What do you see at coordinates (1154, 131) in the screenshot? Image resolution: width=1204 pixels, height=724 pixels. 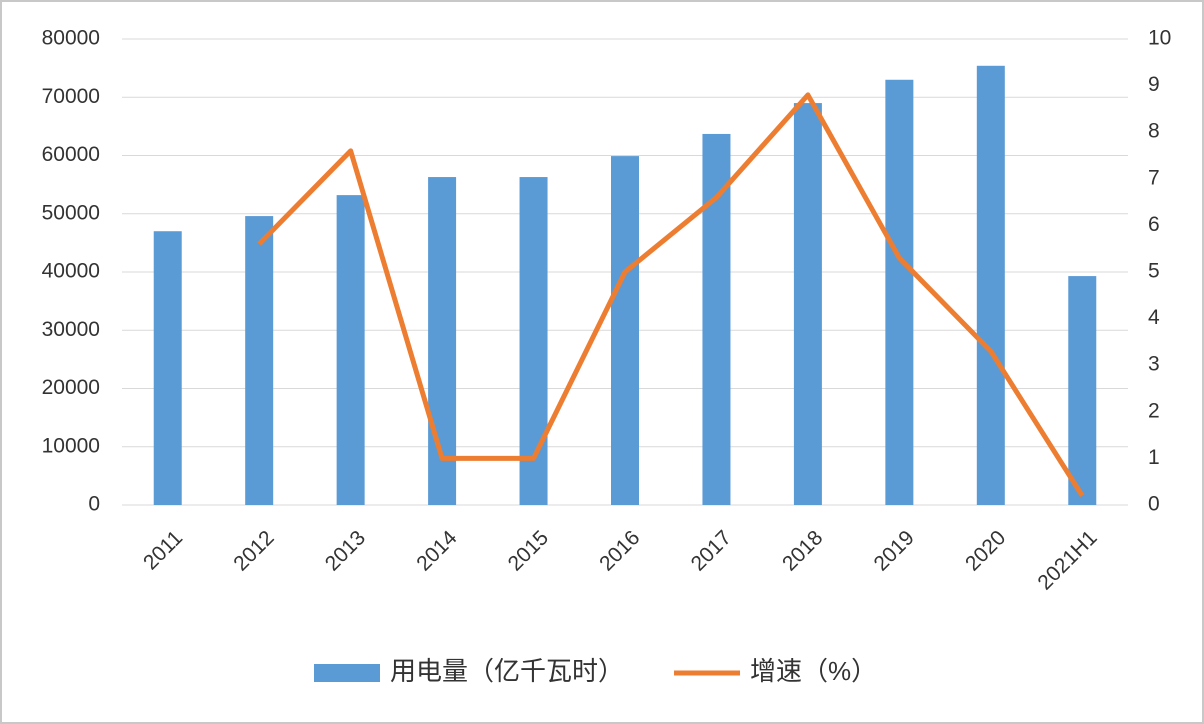 I see `y2-tick-label: 8` at bounding box center [1154, 131].